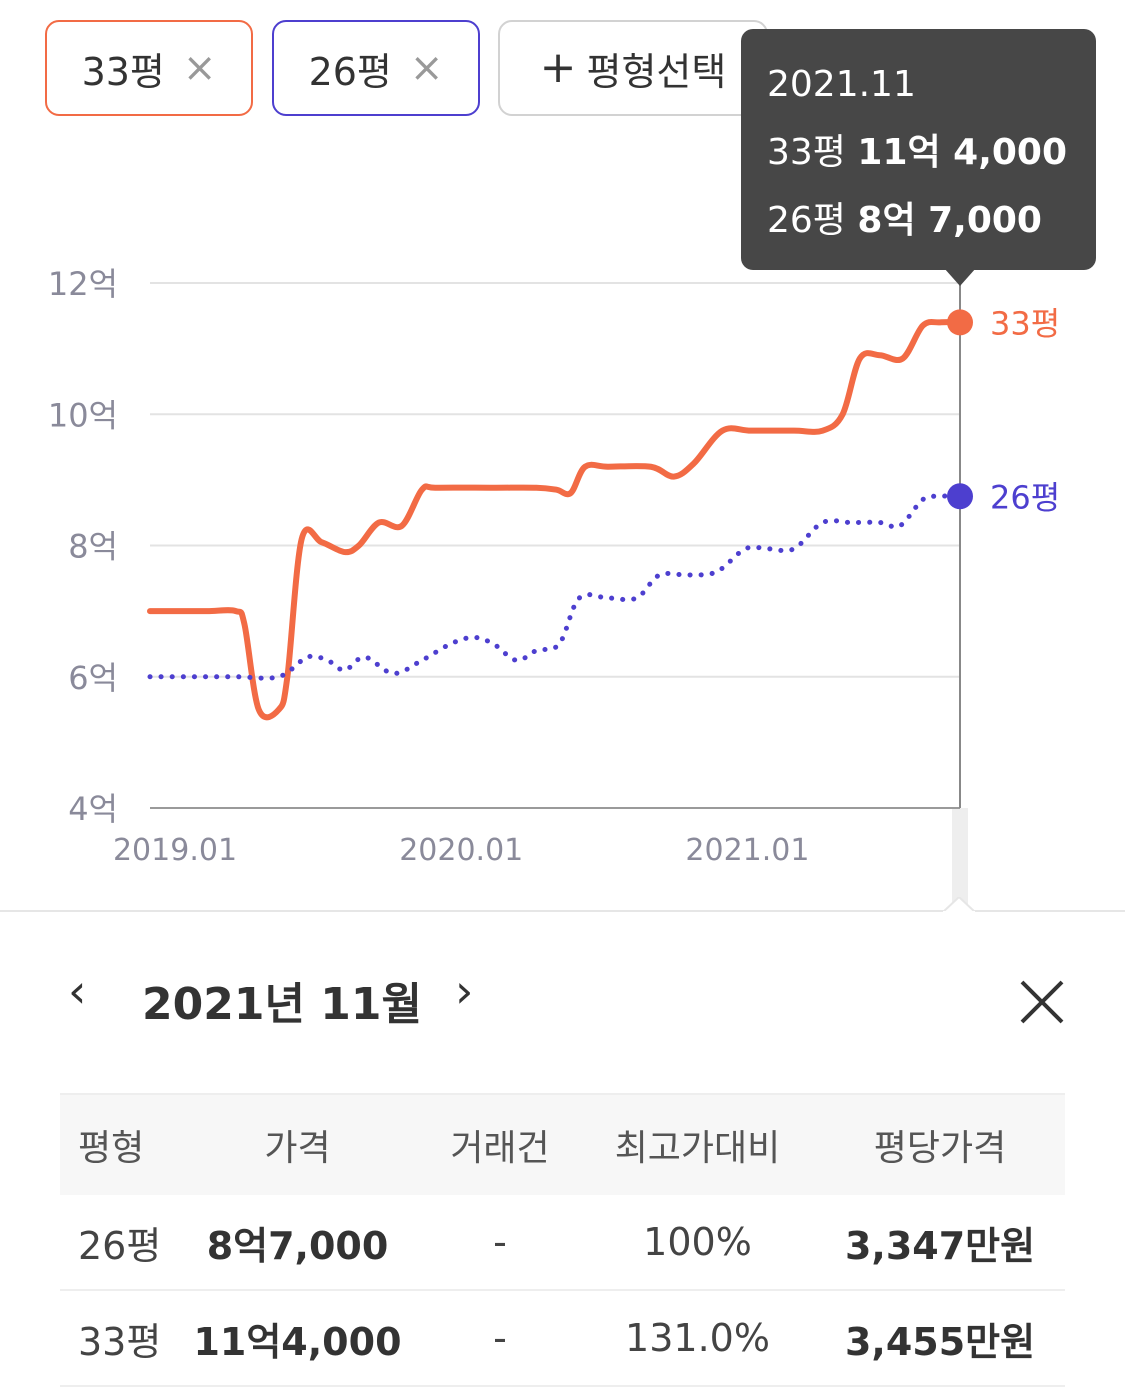  What do you see at coordinates (350, 71) in the screenshot?
I see `filter-chip-label: 26평` at bounding box center [350, 71].